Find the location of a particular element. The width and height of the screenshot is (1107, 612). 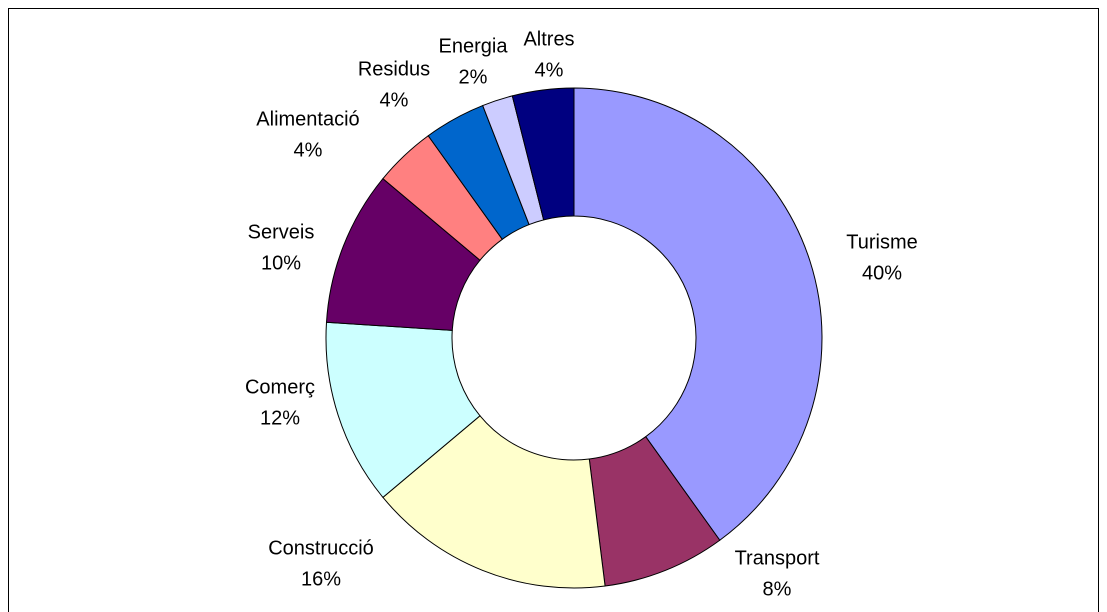

category-label: Serveis is located at coordinates (281, 232).